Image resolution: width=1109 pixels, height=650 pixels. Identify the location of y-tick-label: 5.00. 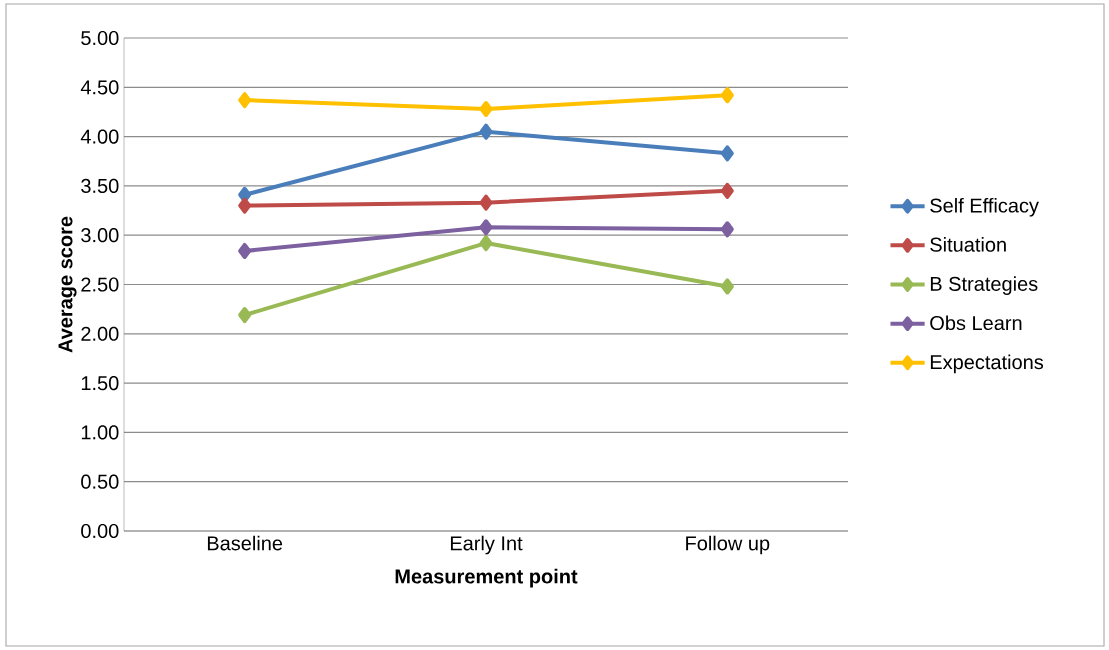
(100, 38).